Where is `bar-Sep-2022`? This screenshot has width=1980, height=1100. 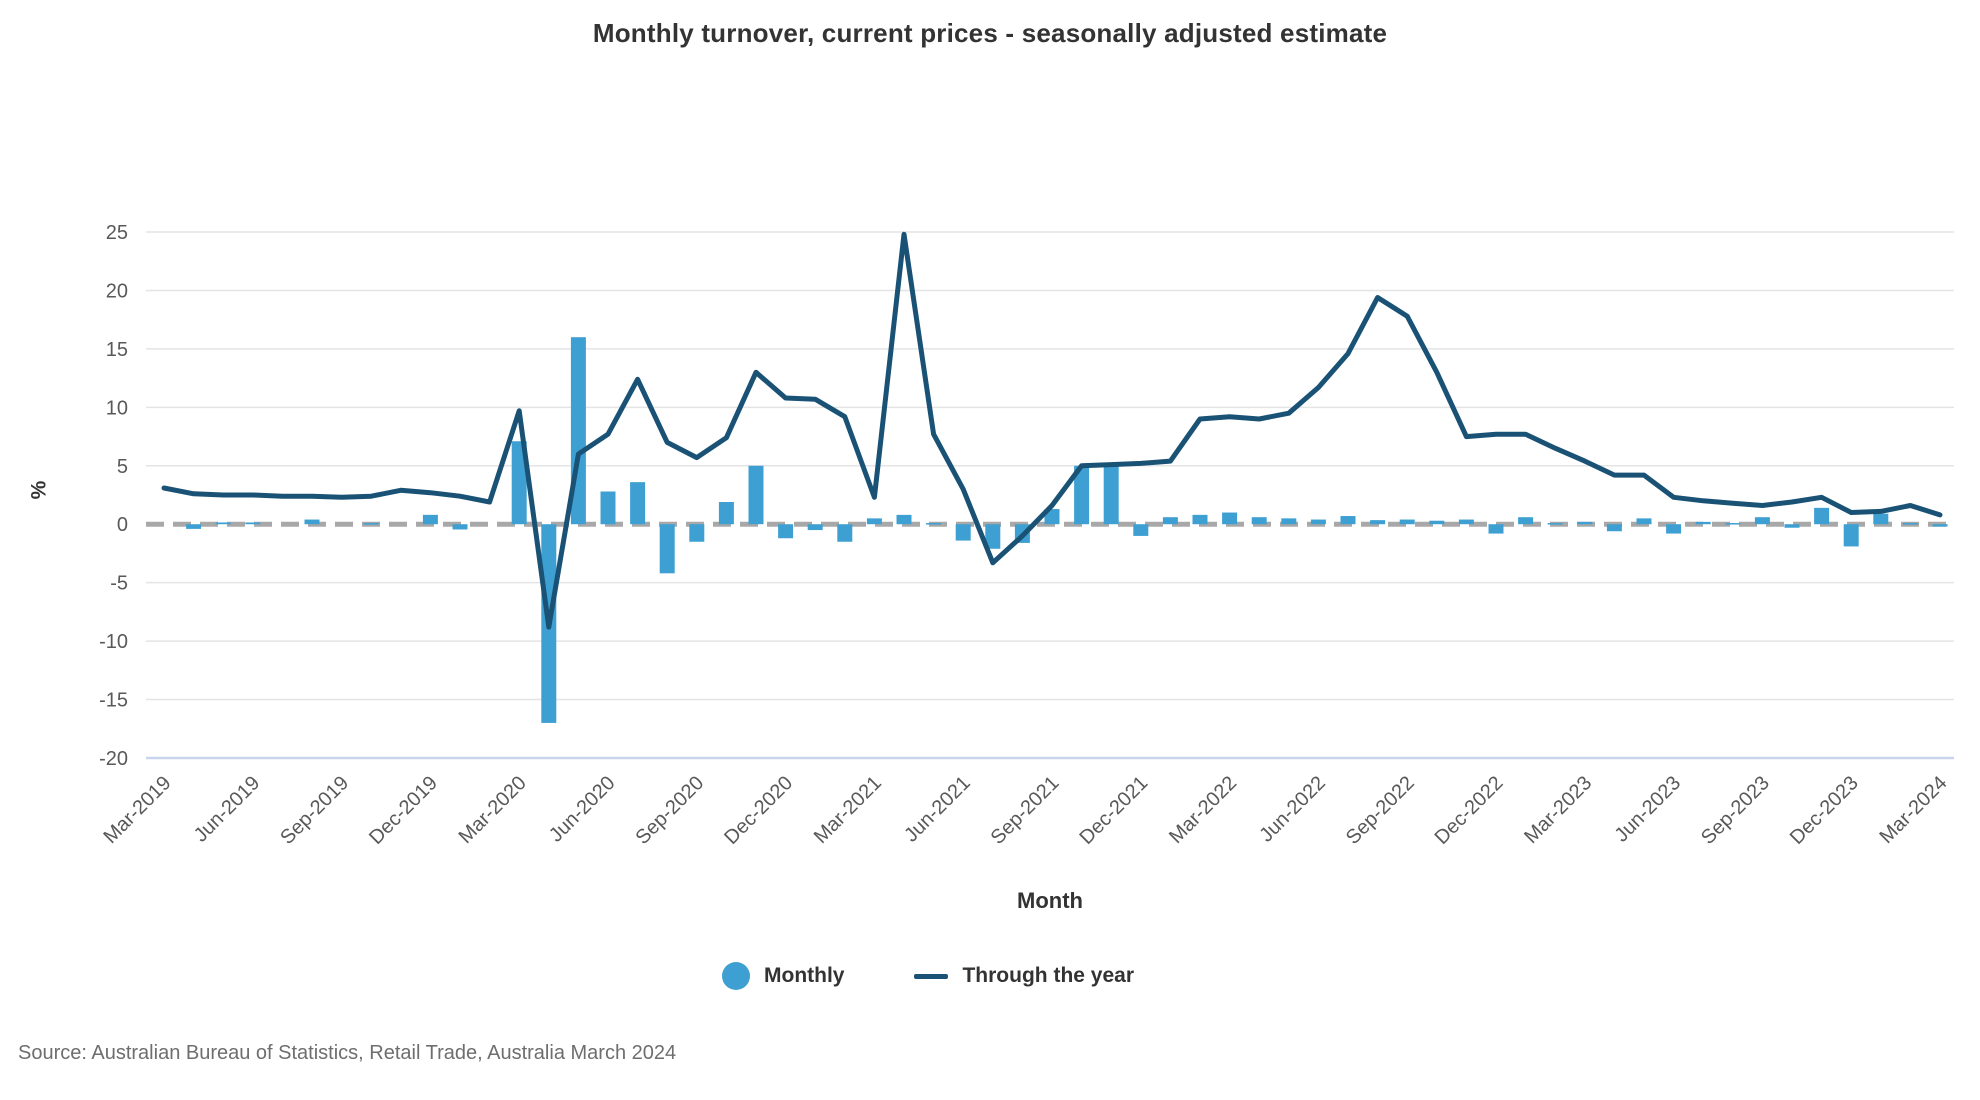
bar-Sep-2022 is located at coordinates (1407, 522).